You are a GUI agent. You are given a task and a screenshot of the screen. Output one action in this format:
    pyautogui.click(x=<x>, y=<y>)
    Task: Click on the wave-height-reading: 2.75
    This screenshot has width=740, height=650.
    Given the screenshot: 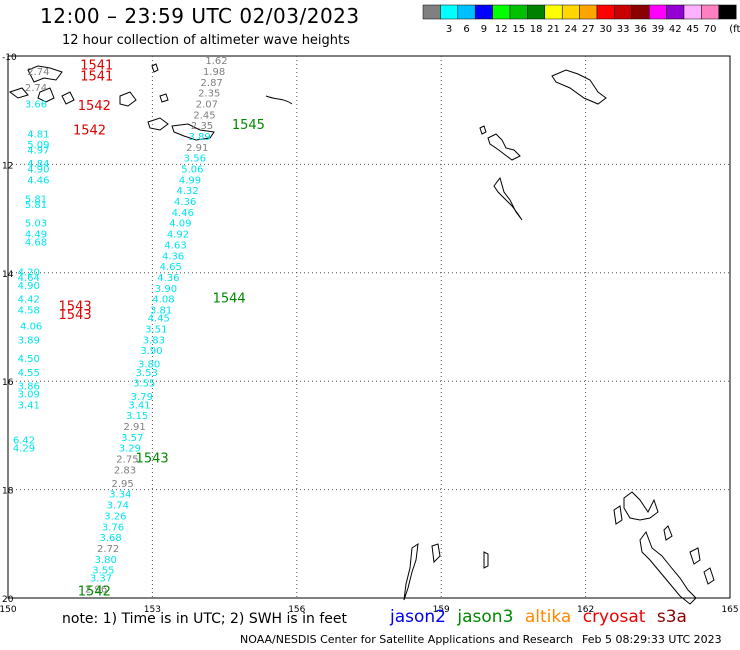 What is the action you would take?
    pyautogui.click(x=127, y=460)
    